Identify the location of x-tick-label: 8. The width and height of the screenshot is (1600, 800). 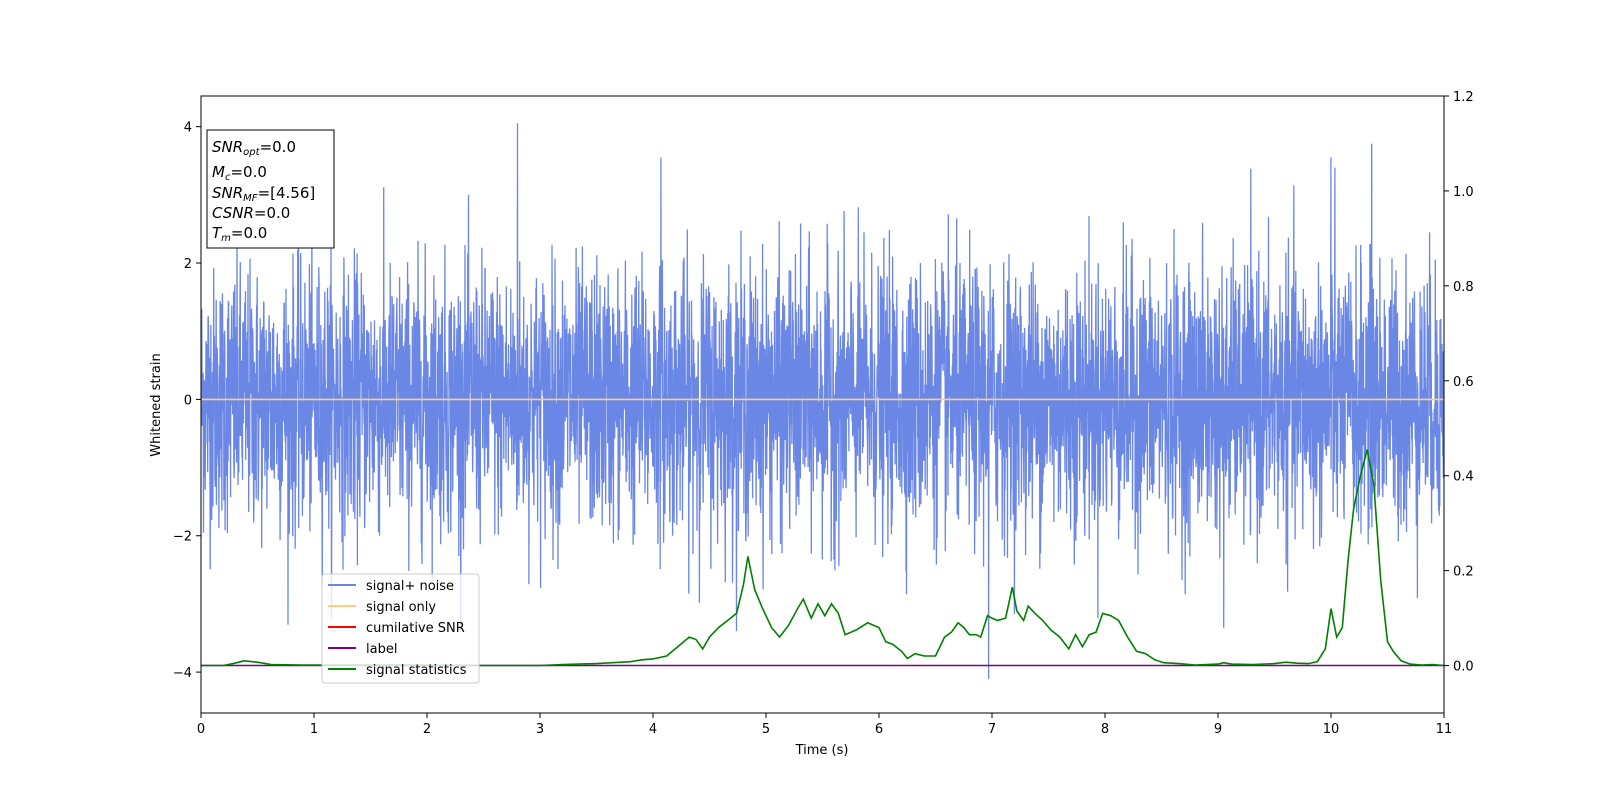
(1105, 729).